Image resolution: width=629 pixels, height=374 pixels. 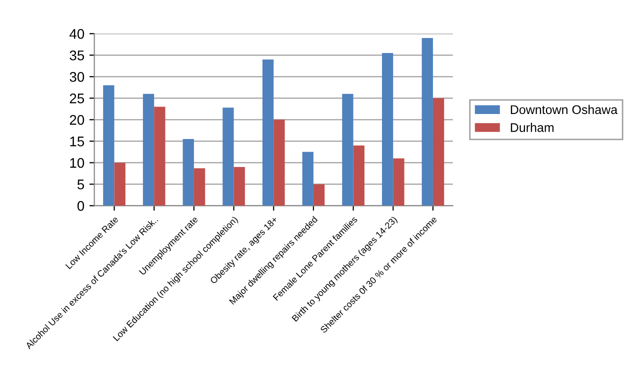 I want to click on y-tick-label: 15, so click(x=77, y=141).